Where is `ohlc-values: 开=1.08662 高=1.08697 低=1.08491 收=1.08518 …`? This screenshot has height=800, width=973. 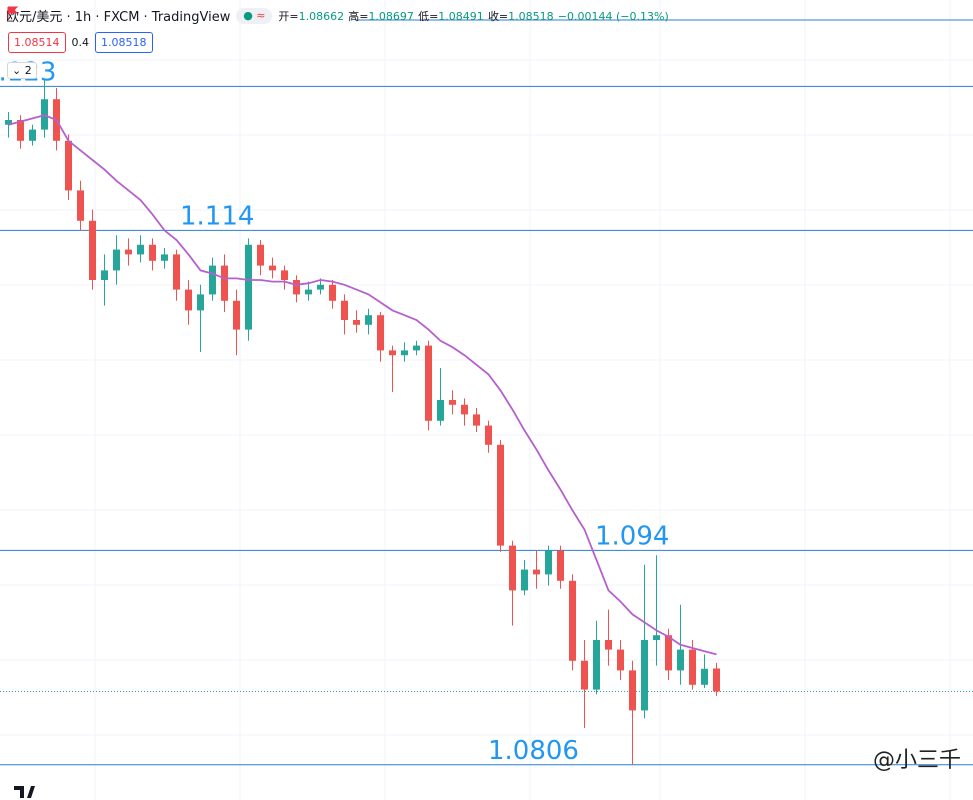 ohlc-values: 开=1.08662 高=1.08697 低=1.08491 收=1.08518 … is located at coordinates (473, 16).